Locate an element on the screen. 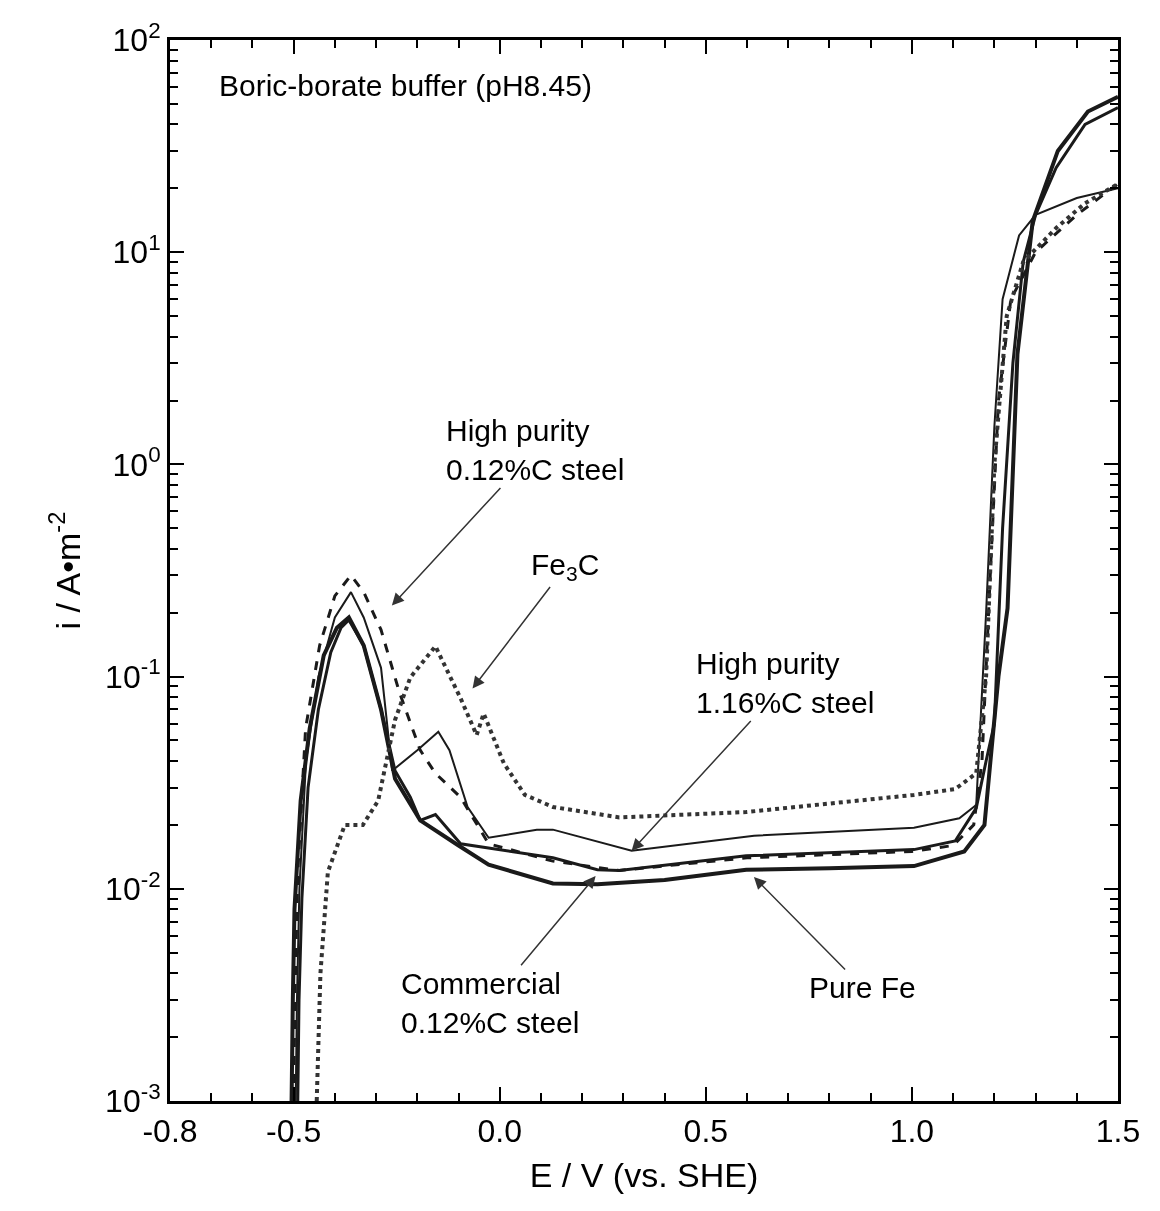 The width and height of the screenshot is (1160, 1211). annotation: High purity 1.16%C steel is located at coordinates (785, 683).